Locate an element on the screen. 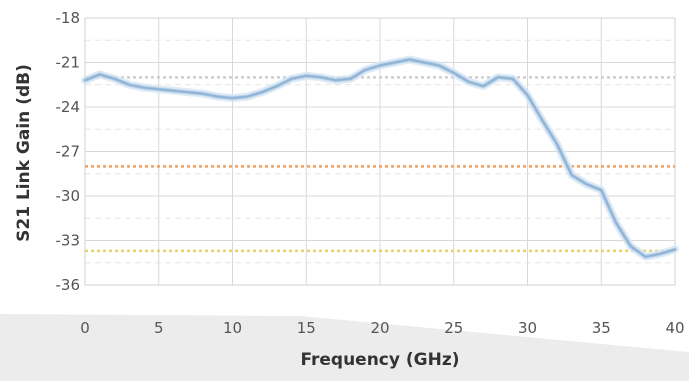  y-tick-label-1: -21 is located at coordinates (68, 63).